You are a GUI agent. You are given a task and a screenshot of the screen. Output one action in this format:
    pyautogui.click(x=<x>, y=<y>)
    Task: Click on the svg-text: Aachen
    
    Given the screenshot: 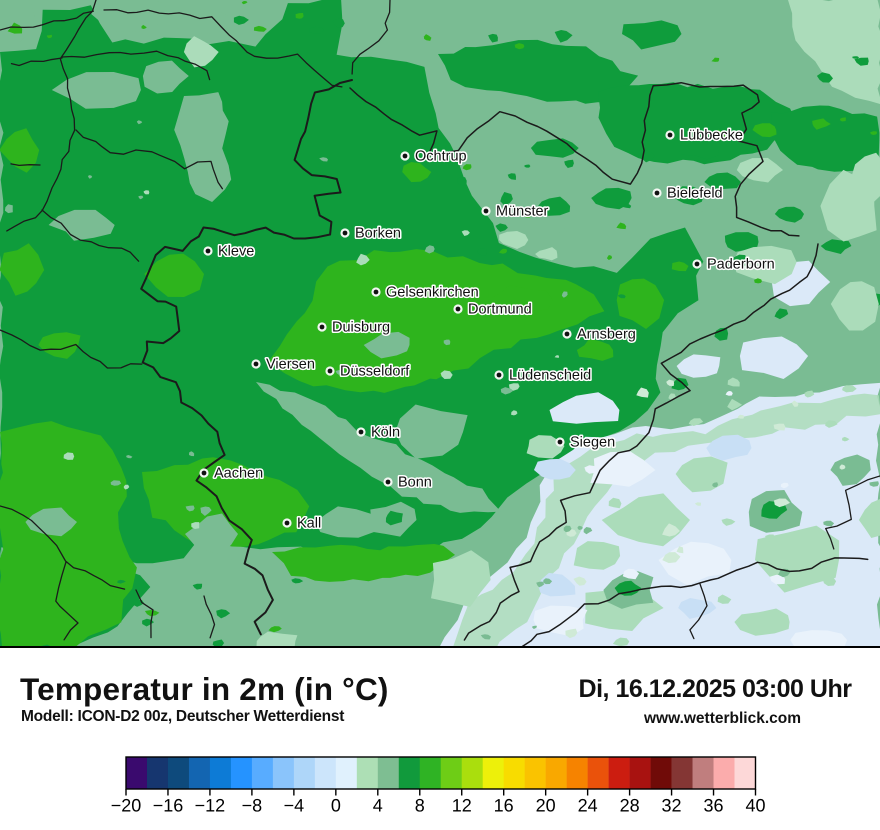 What is the action you would take?
    pyautogui.click(x=238, y=474)
    